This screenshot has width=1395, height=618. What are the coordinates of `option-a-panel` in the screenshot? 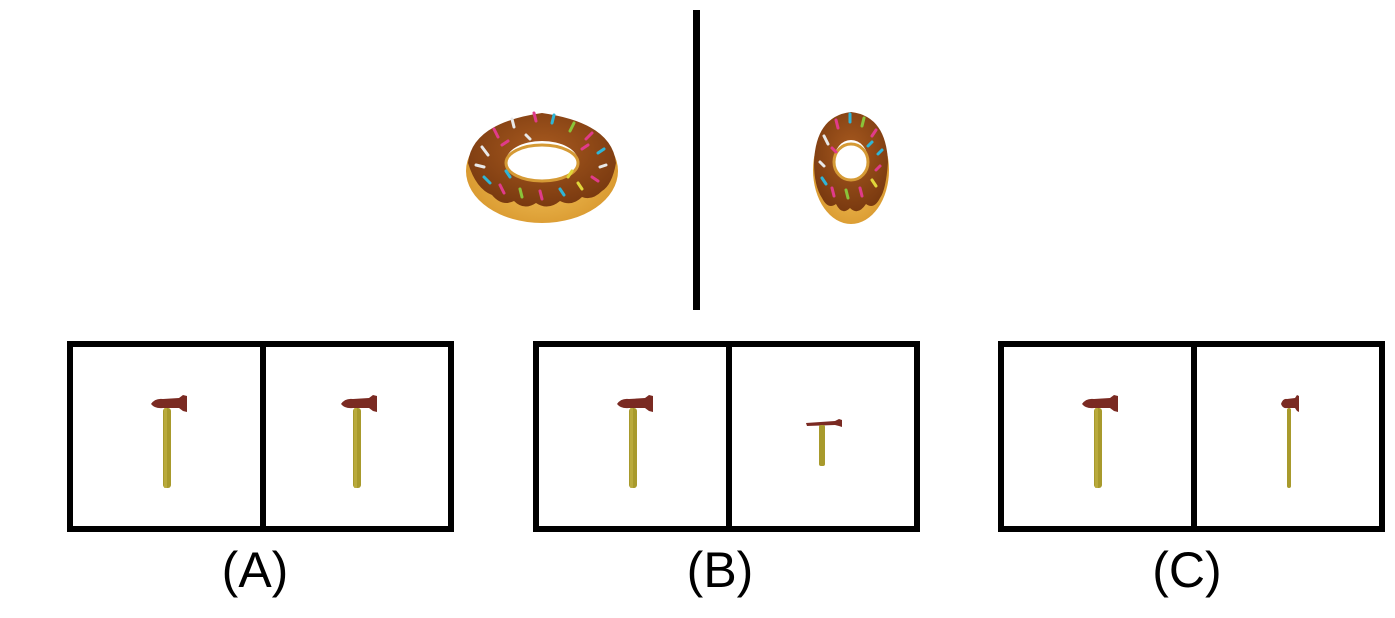 It's located at (260, 436).